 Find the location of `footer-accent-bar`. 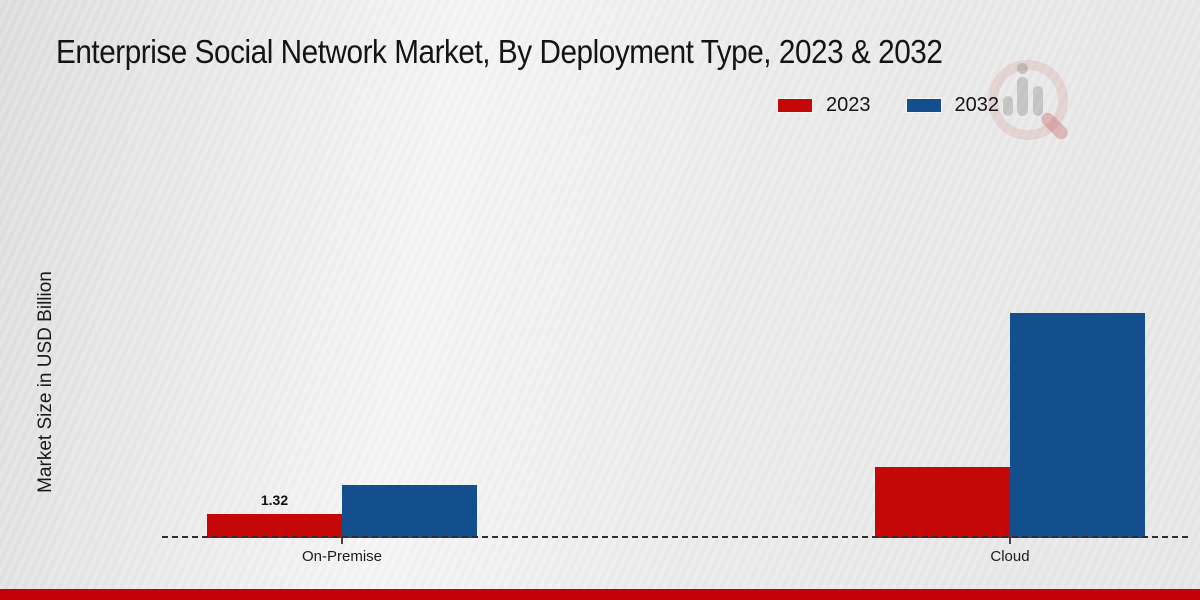

footer-accent-bar is located at coordinates (600, 594).